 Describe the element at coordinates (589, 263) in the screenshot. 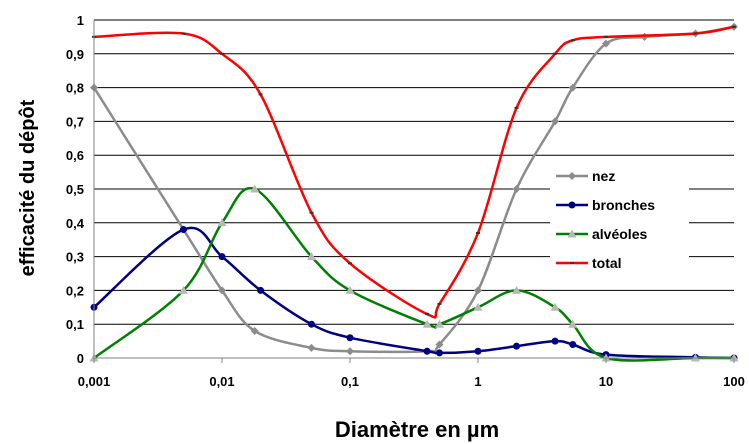

I see `legend-entry: total` at that location.